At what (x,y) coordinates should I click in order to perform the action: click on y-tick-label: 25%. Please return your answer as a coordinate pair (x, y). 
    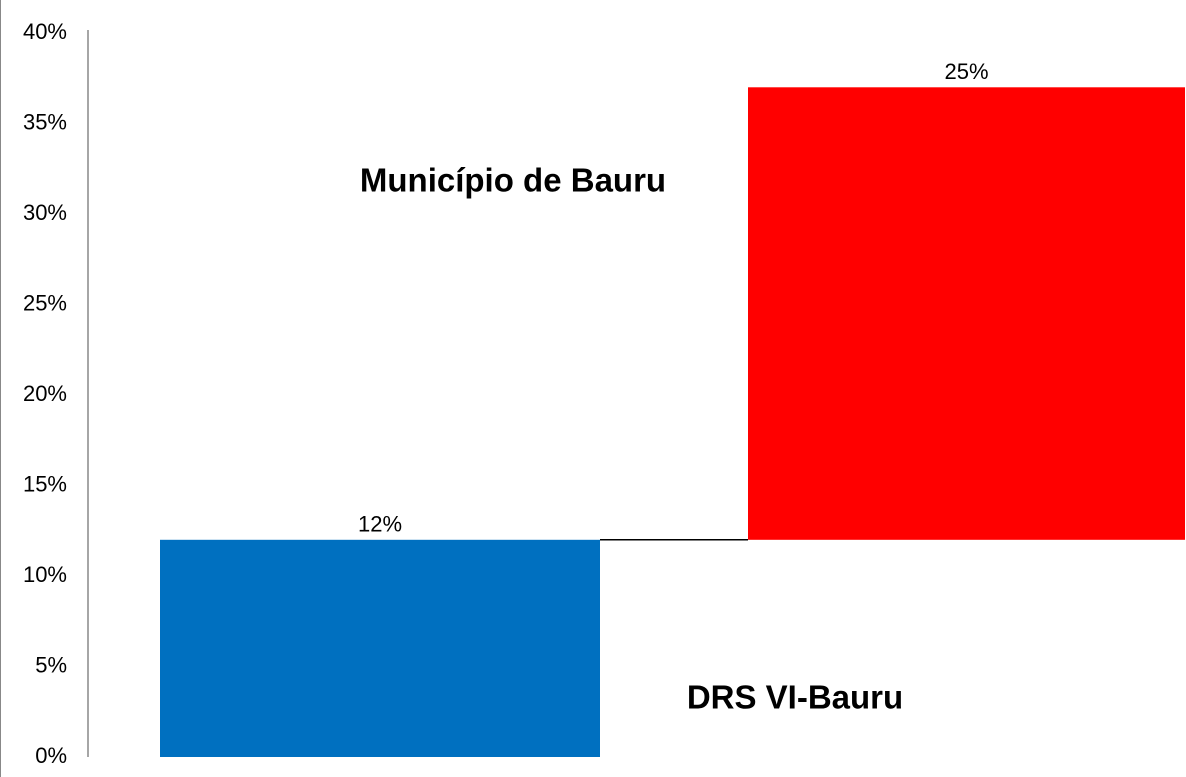
    Looking at the image, I should click on (45, 302).